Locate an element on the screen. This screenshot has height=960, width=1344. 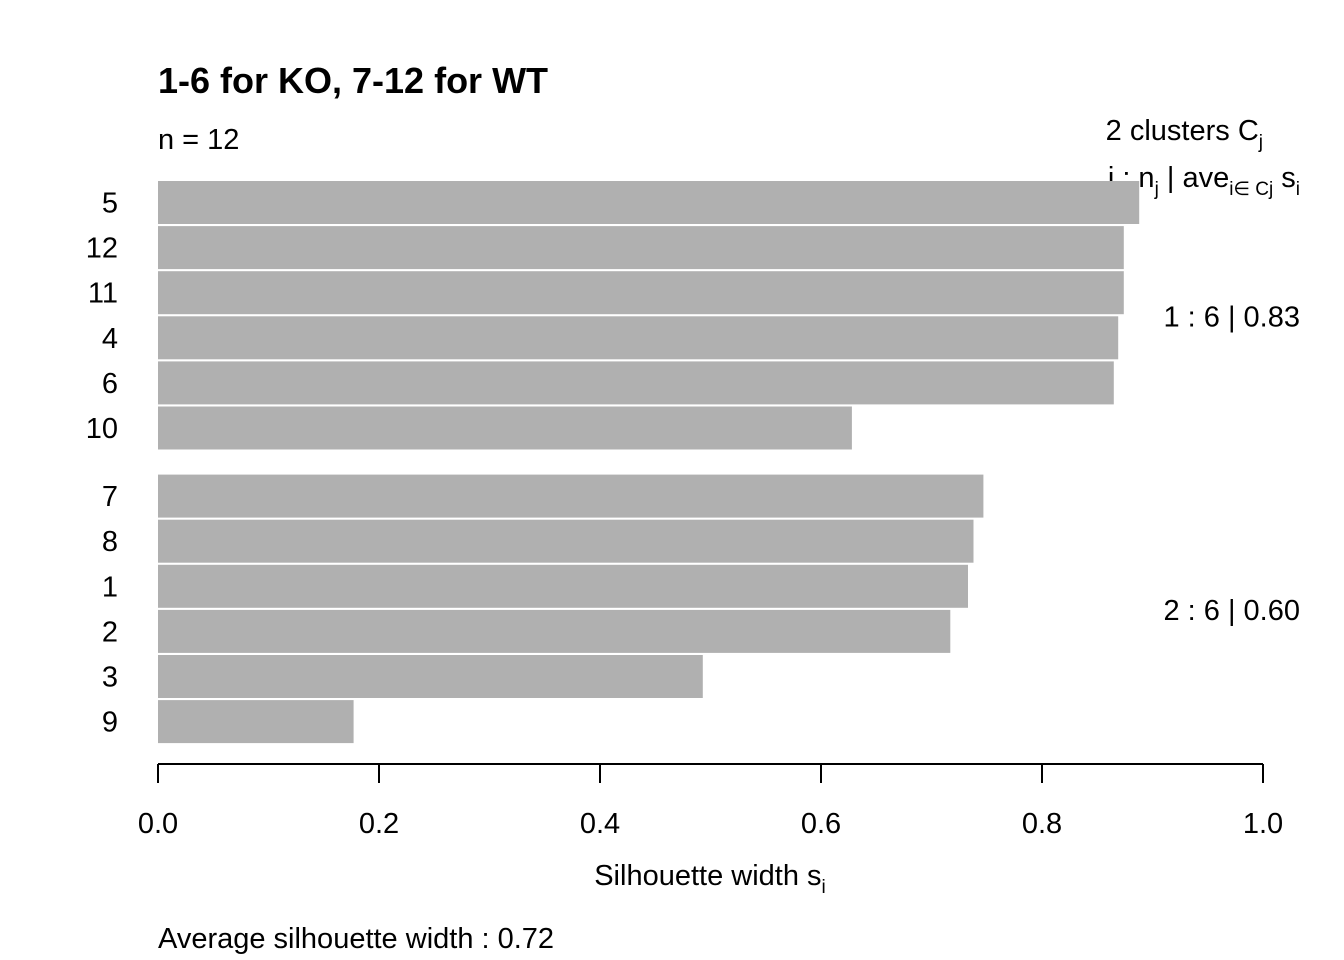
x-tick-label: 0.4 is located at coordinates (600, 824).